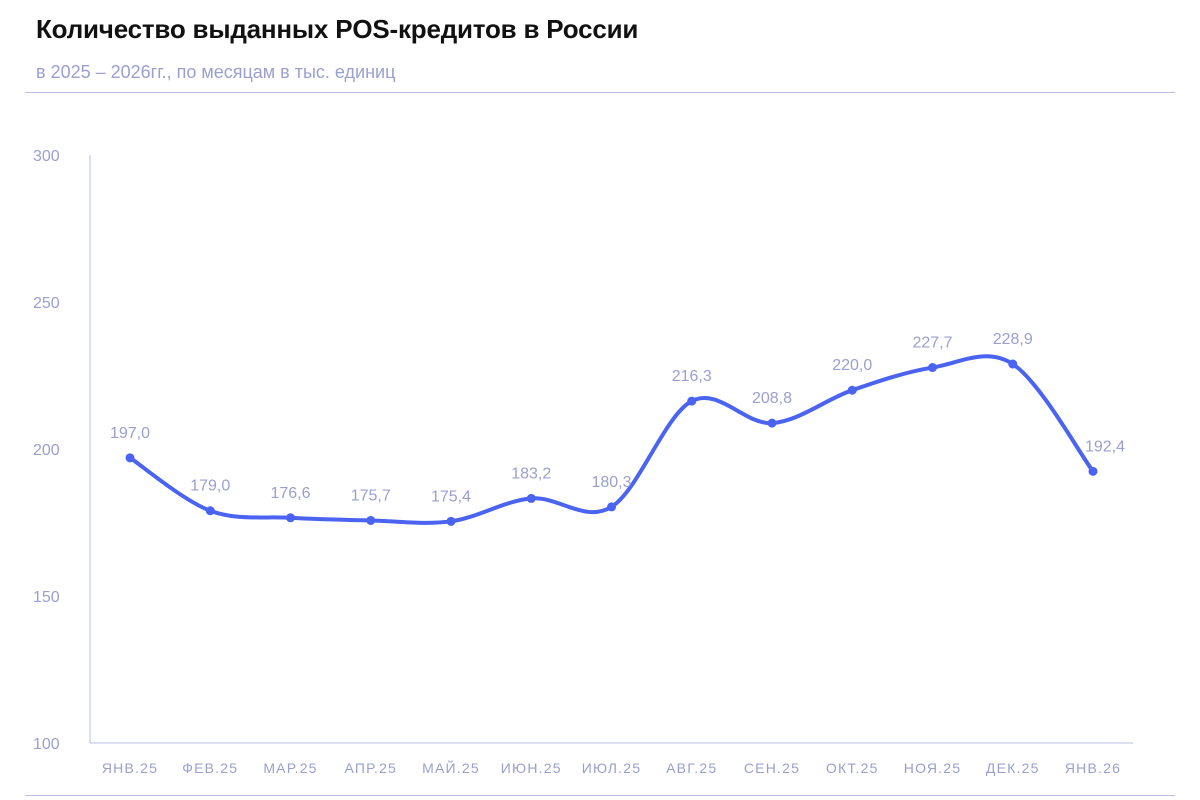  Describe the element at coordinates (600, 92) in the screenshot. I see `top-divider` at that location.